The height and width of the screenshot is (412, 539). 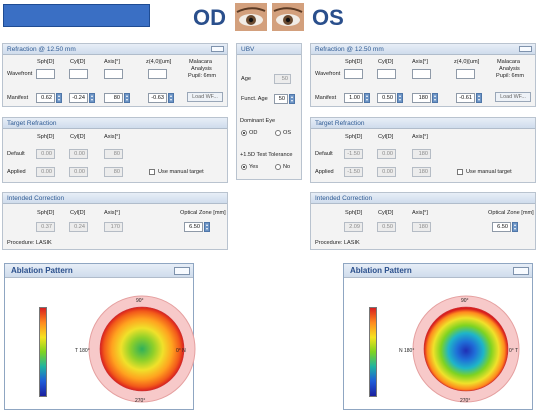 I want to click on od-target-col-axis: Axis[°], so click(x=112, y=137).